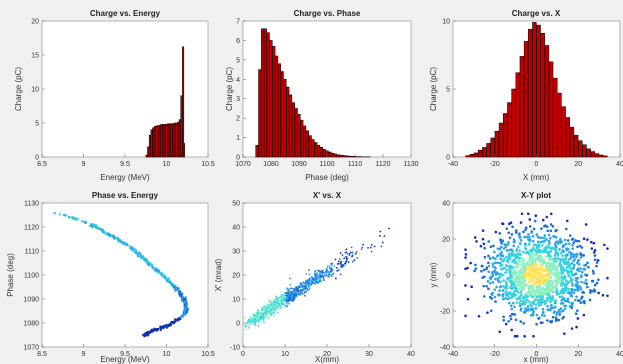 This screenshot has height=364, width=623. Describe the element at coordinates (236, 204) in the screenshot. I see `y-tick-label: 50` at that location.